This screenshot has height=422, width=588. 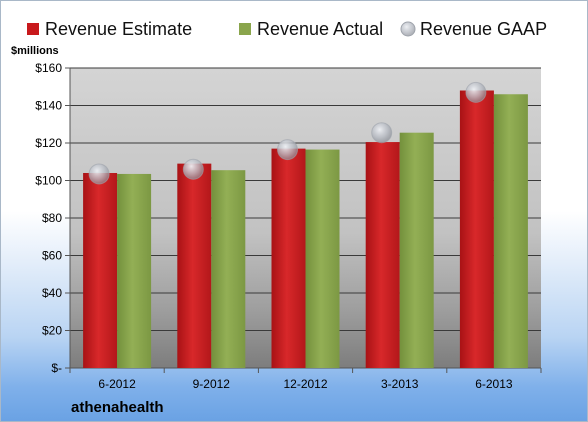 I want to click on legend-estimate-swatch, so click(x=33, y=29).